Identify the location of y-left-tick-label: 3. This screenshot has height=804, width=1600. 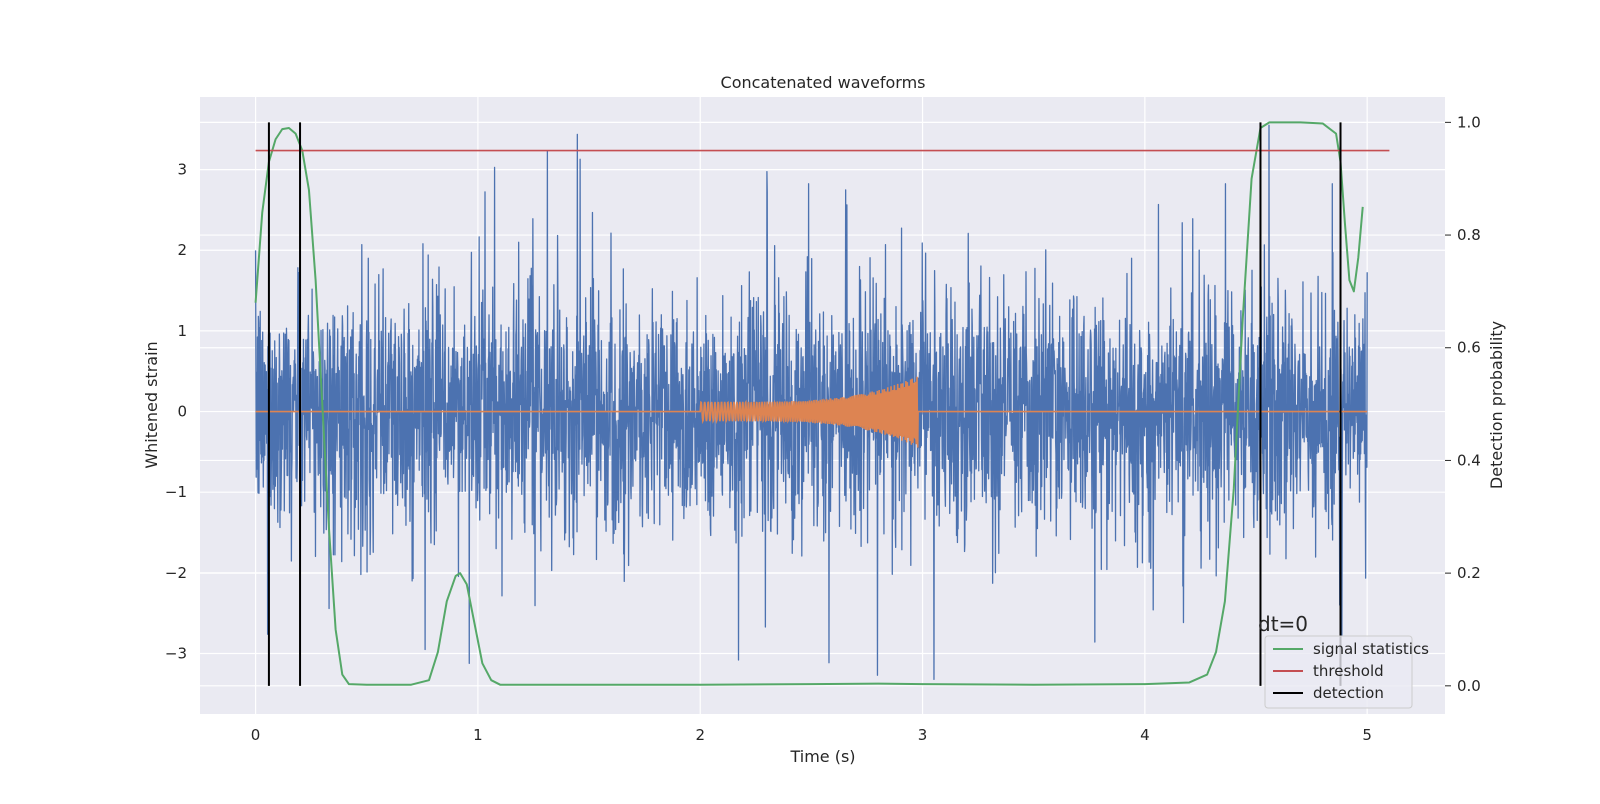
(182, 170).